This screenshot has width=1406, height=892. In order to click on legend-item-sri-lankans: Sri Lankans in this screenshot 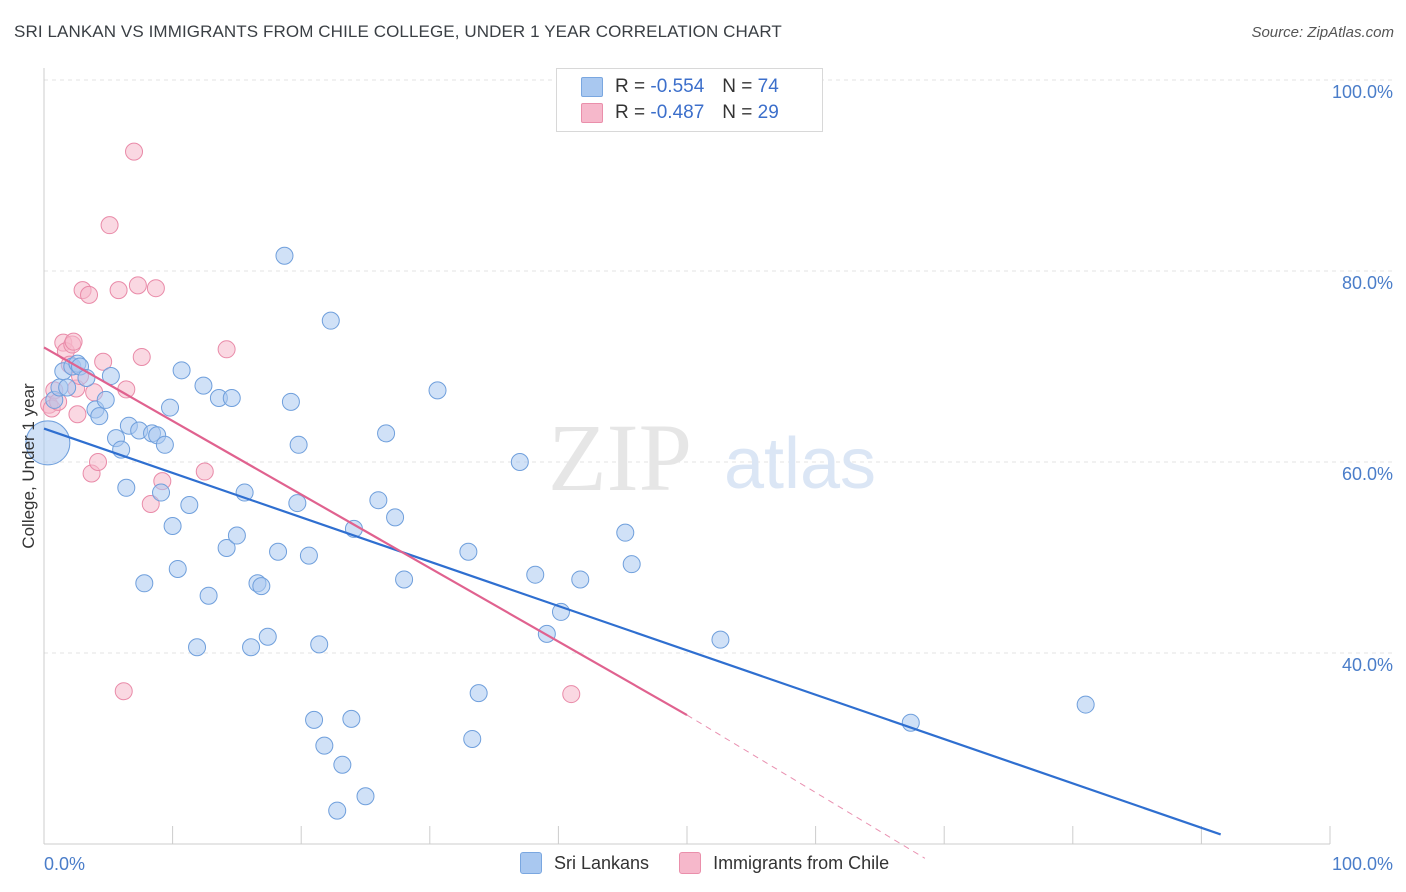, I will do `click(584, 863)`.